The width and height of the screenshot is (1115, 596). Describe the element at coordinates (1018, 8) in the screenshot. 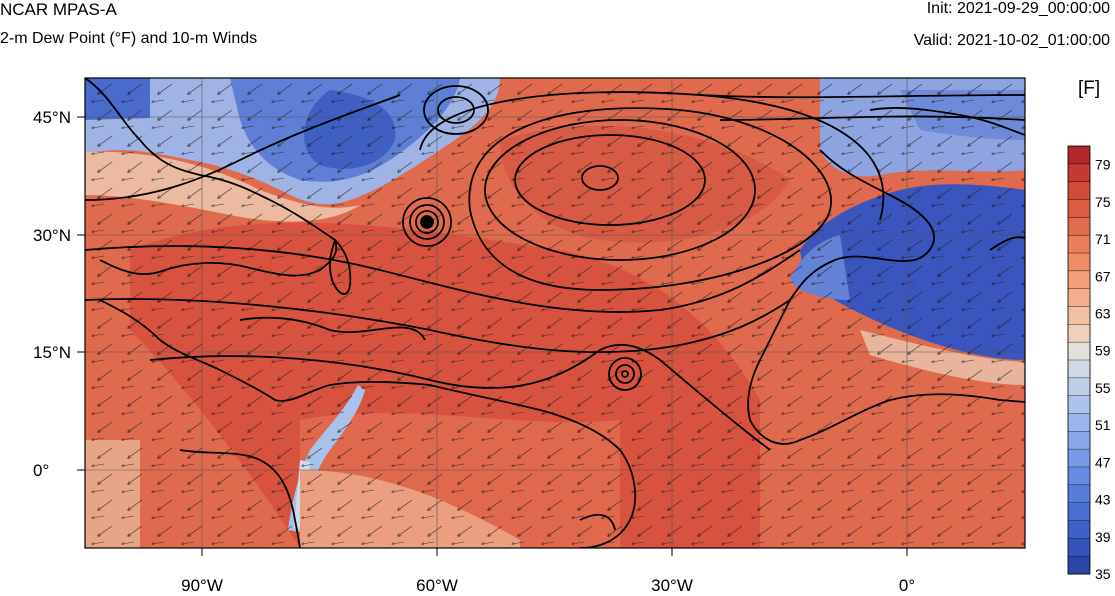

I see `init-time: Init: 2021-09-29_00:00:00` at that location.